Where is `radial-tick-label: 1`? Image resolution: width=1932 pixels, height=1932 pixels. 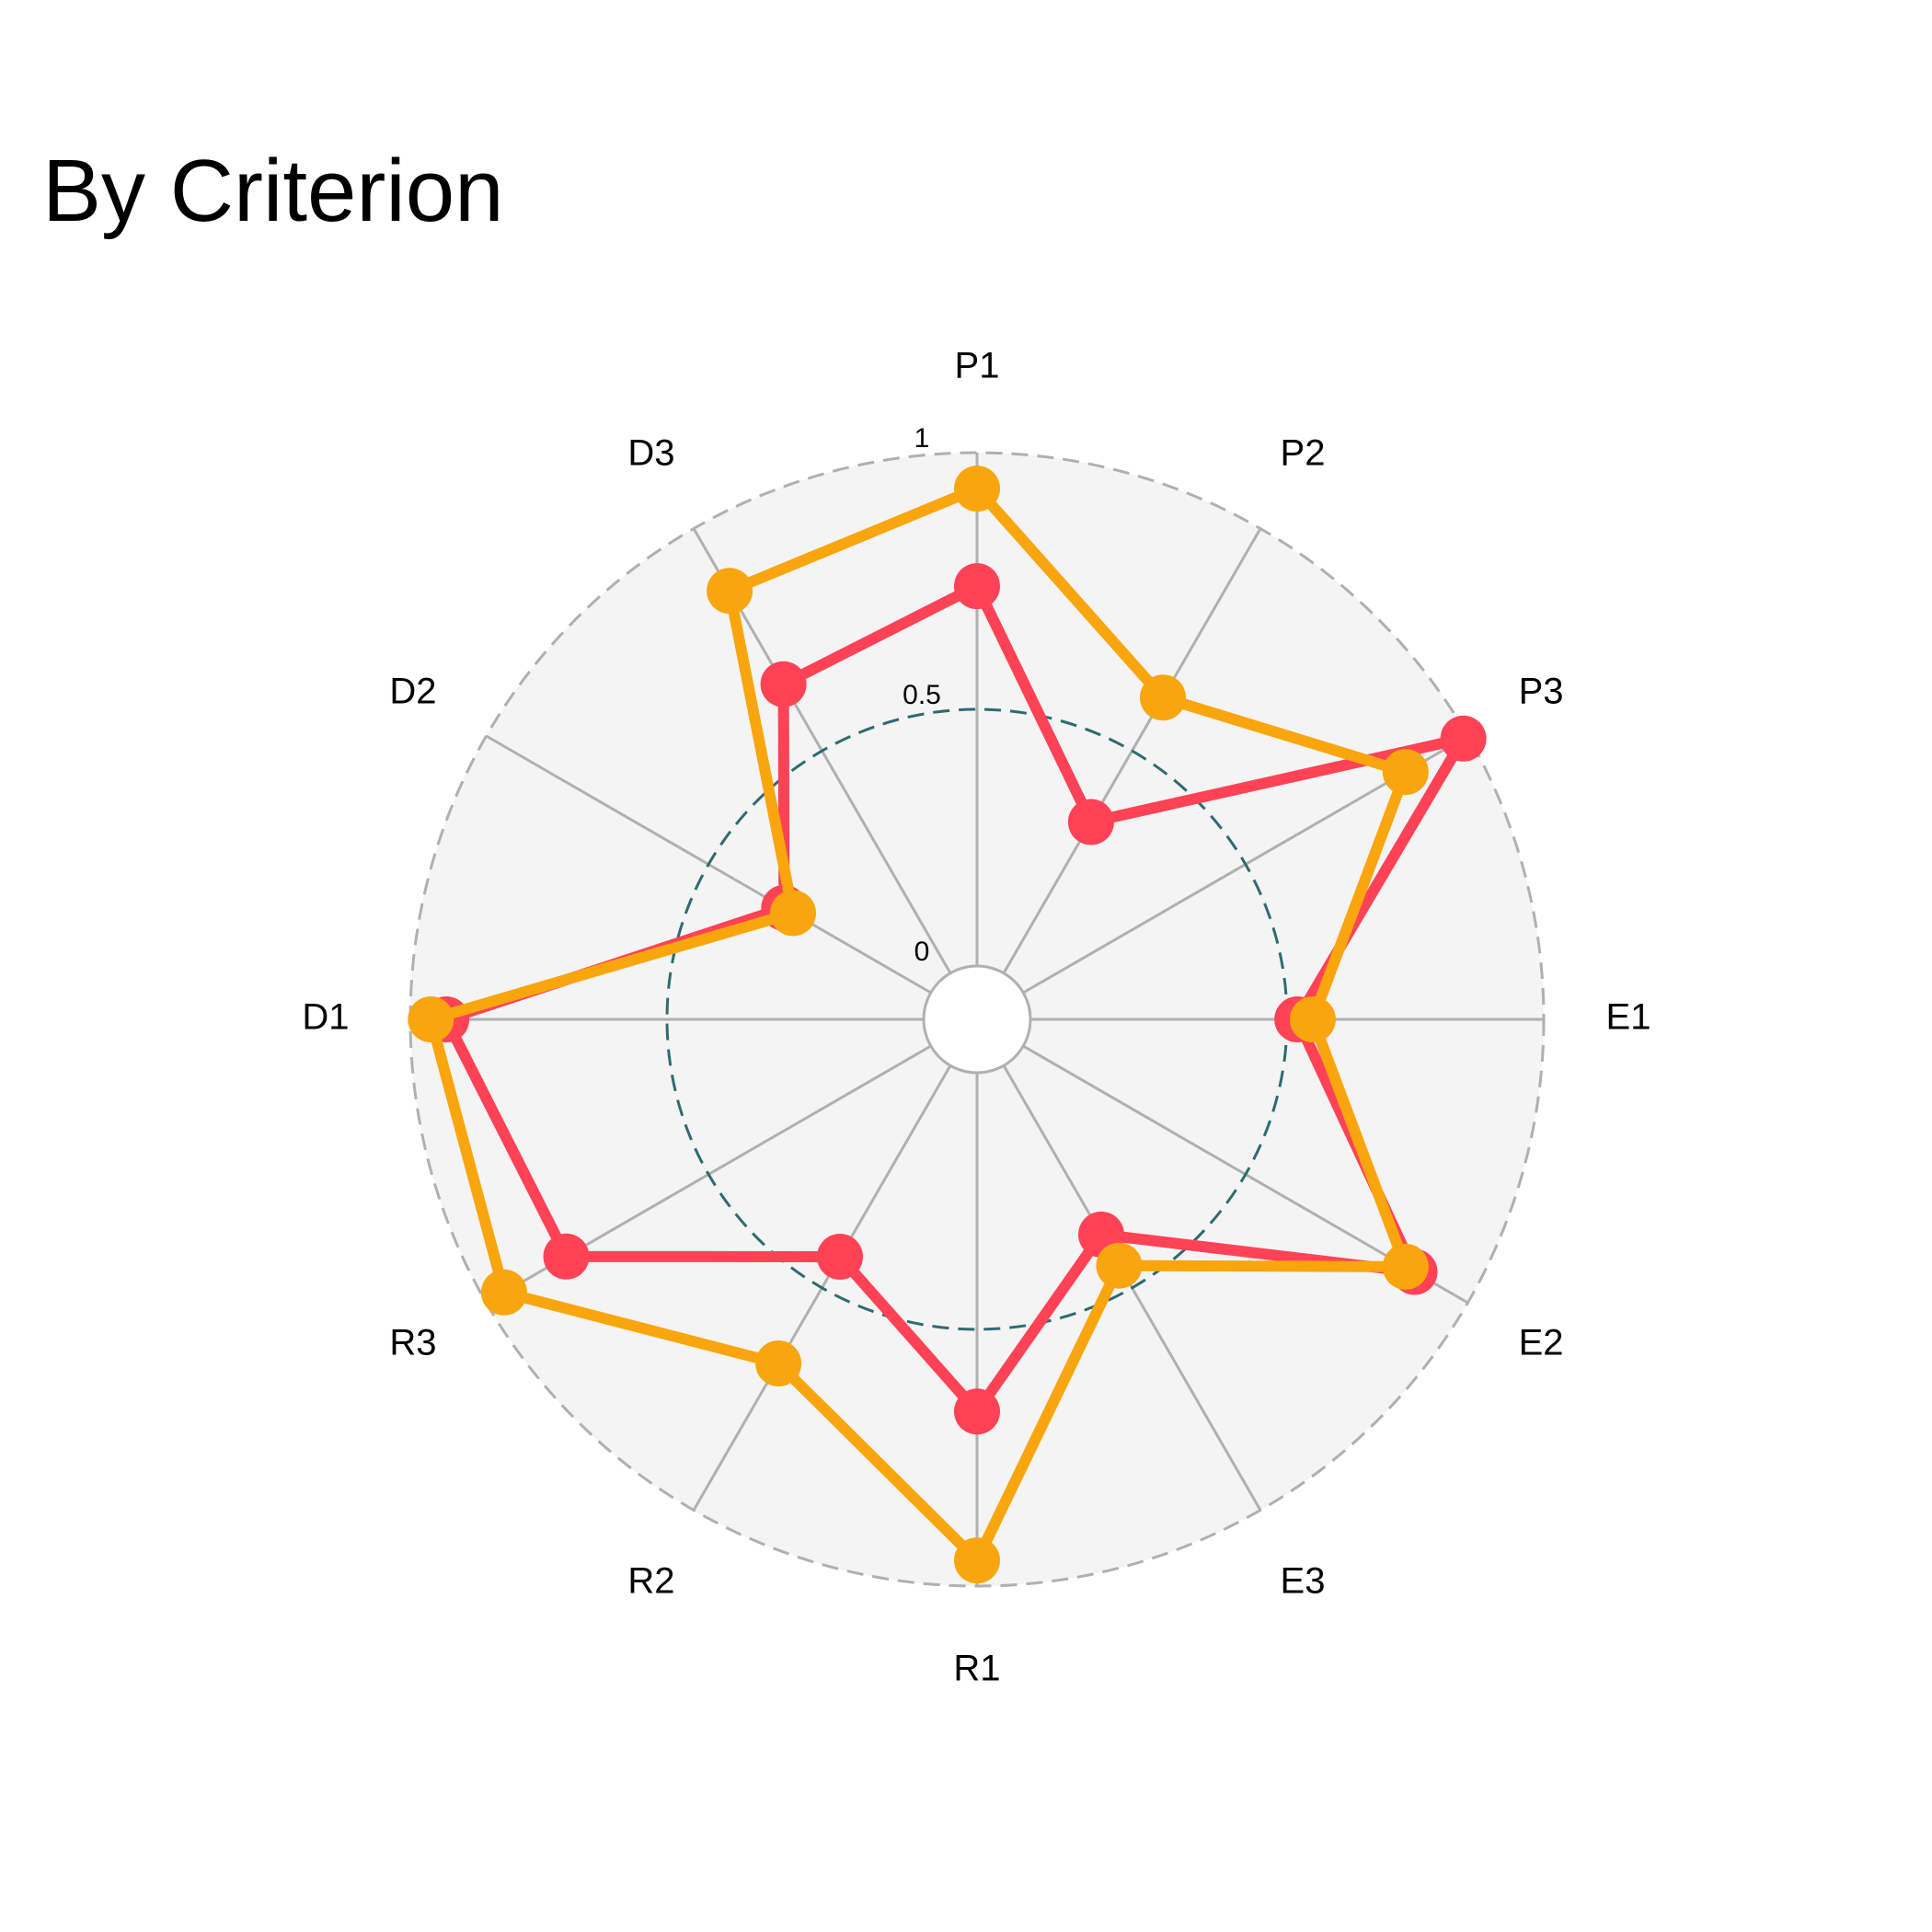 radial-tick-label: 1 is located at coordinates (922, 438).